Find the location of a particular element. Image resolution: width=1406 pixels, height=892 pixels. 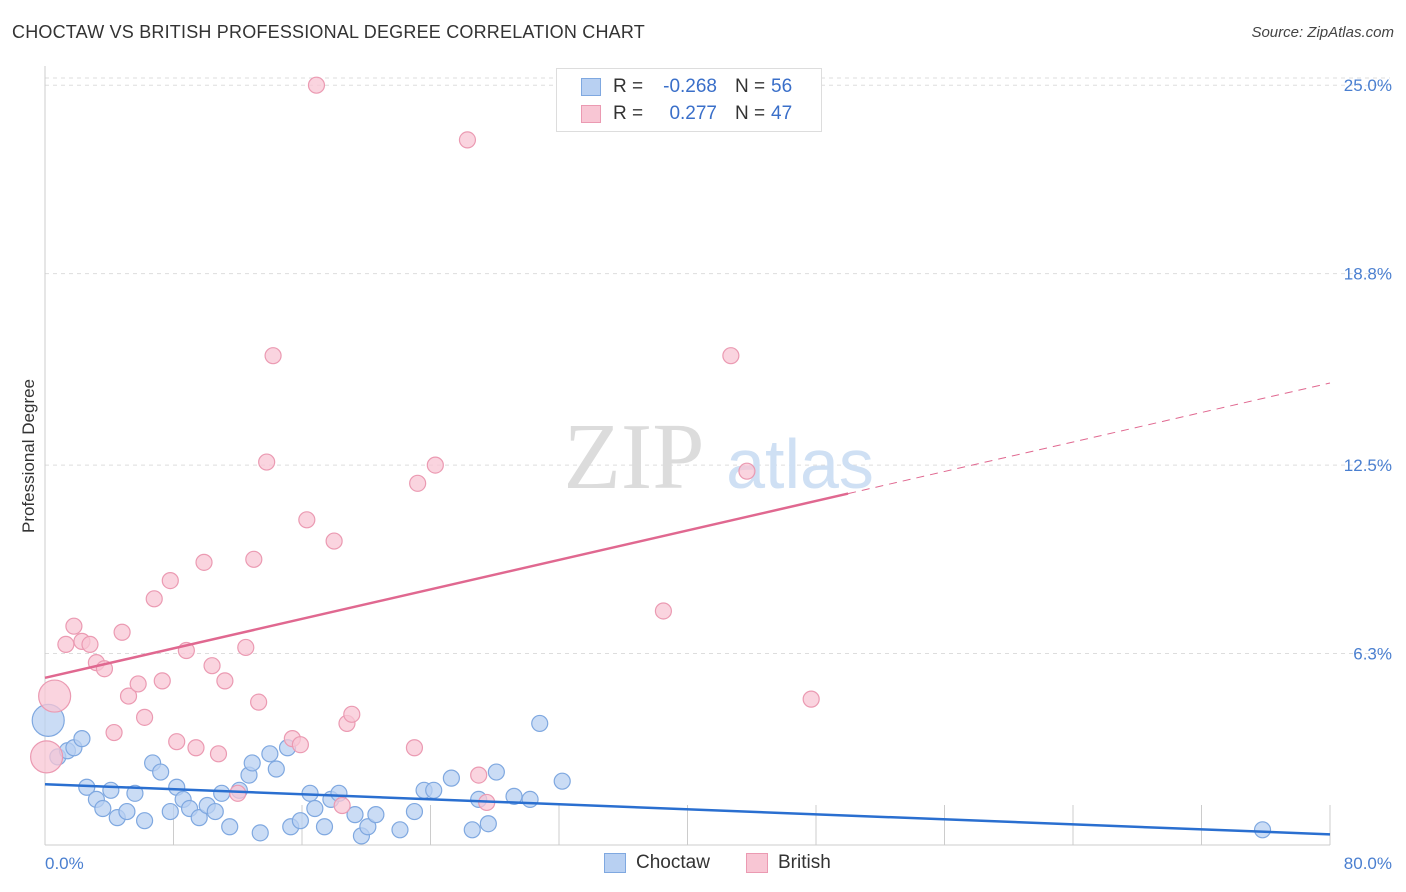

choctaw-trend-line is located at coordinates (687, 809).